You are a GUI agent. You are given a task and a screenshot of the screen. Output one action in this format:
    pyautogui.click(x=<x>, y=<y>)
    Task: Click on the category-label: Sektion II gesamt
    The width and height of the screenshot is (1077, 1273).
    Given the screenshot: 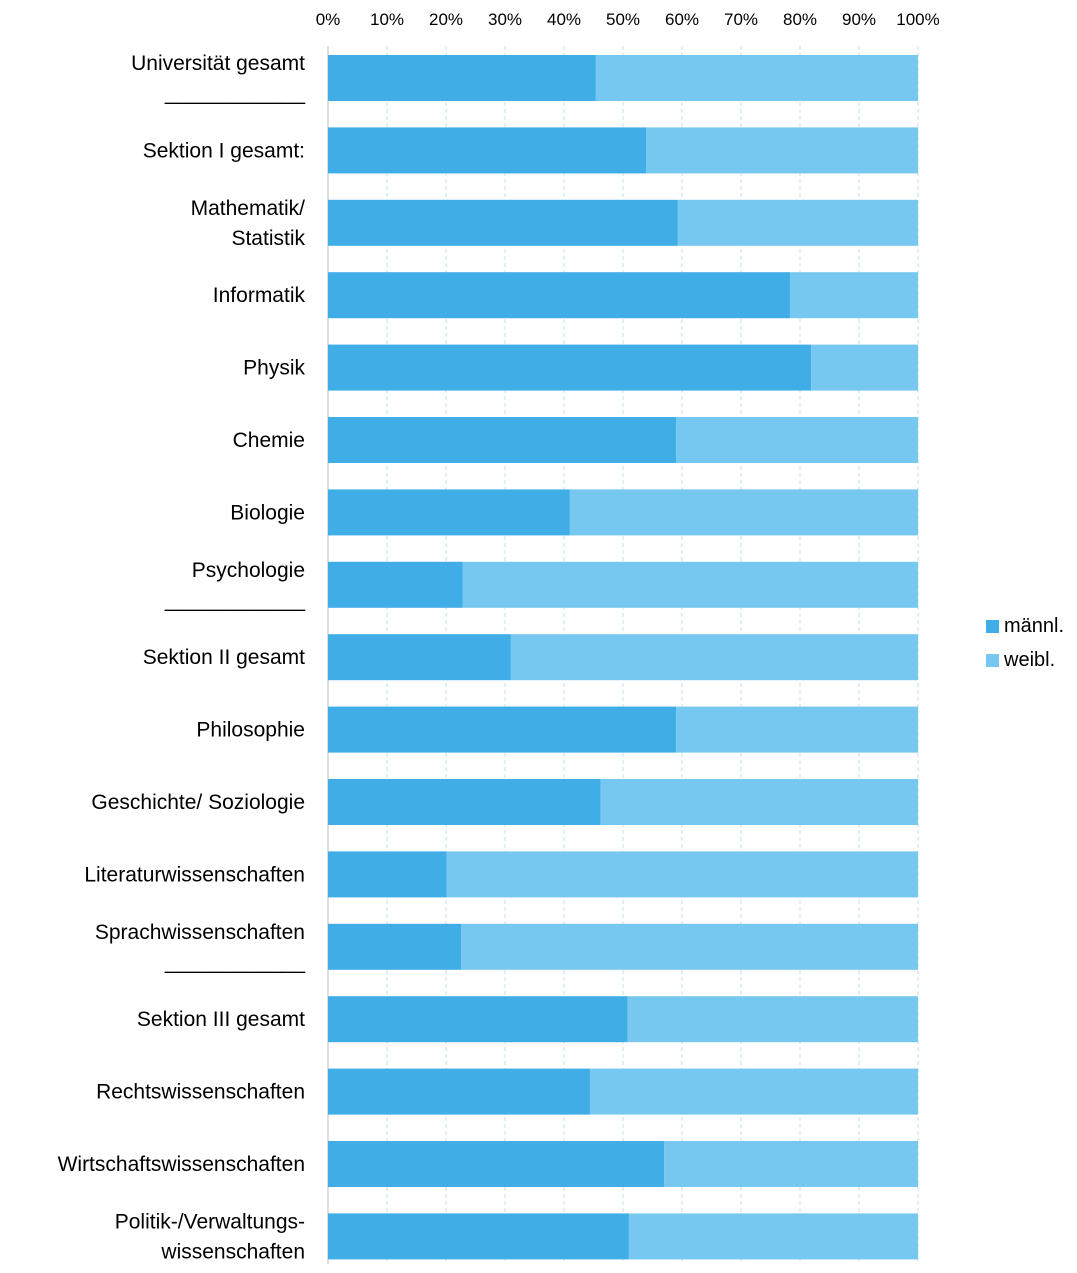 What is the action you would take?
    pyautogui.click(x=224, y=657)
    